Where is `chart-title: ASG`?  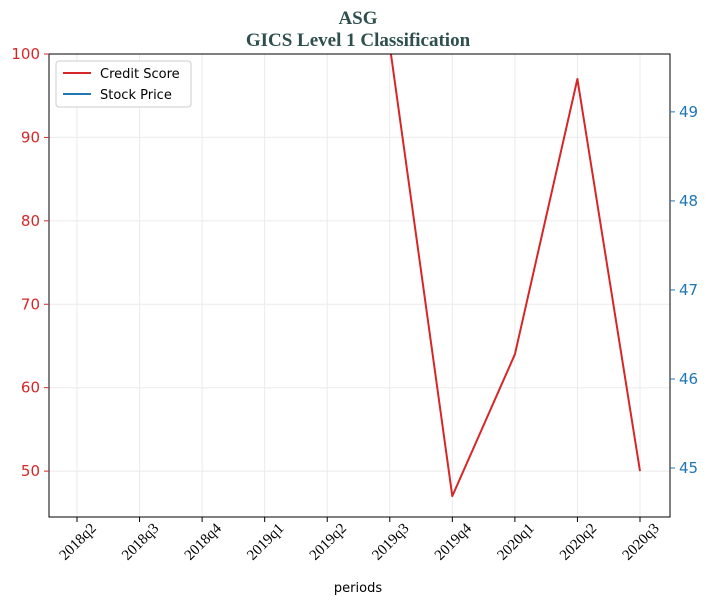 chart-title: ASG is located at coordinates (357, 18).